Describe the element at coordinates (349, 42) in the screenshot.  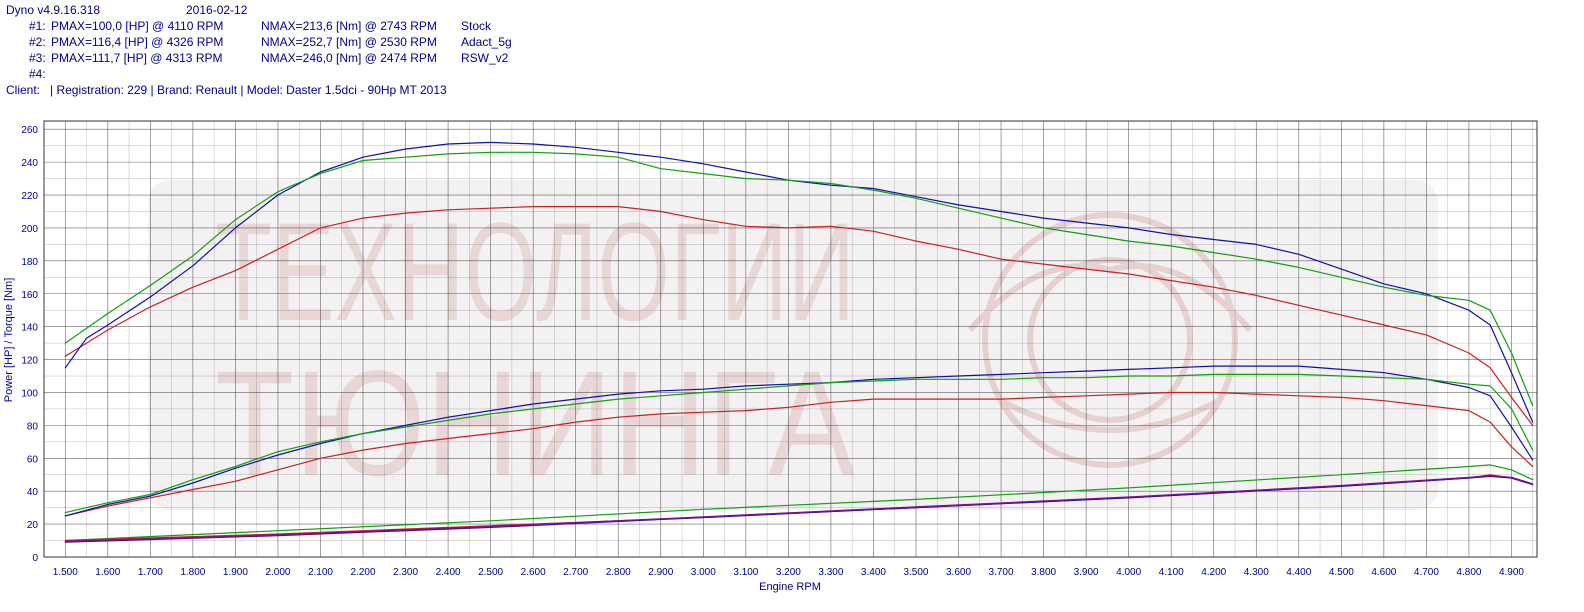
I see `run-2-nmax: NMAX=252,7 [Nm] @ 2530 RPM` at that location.